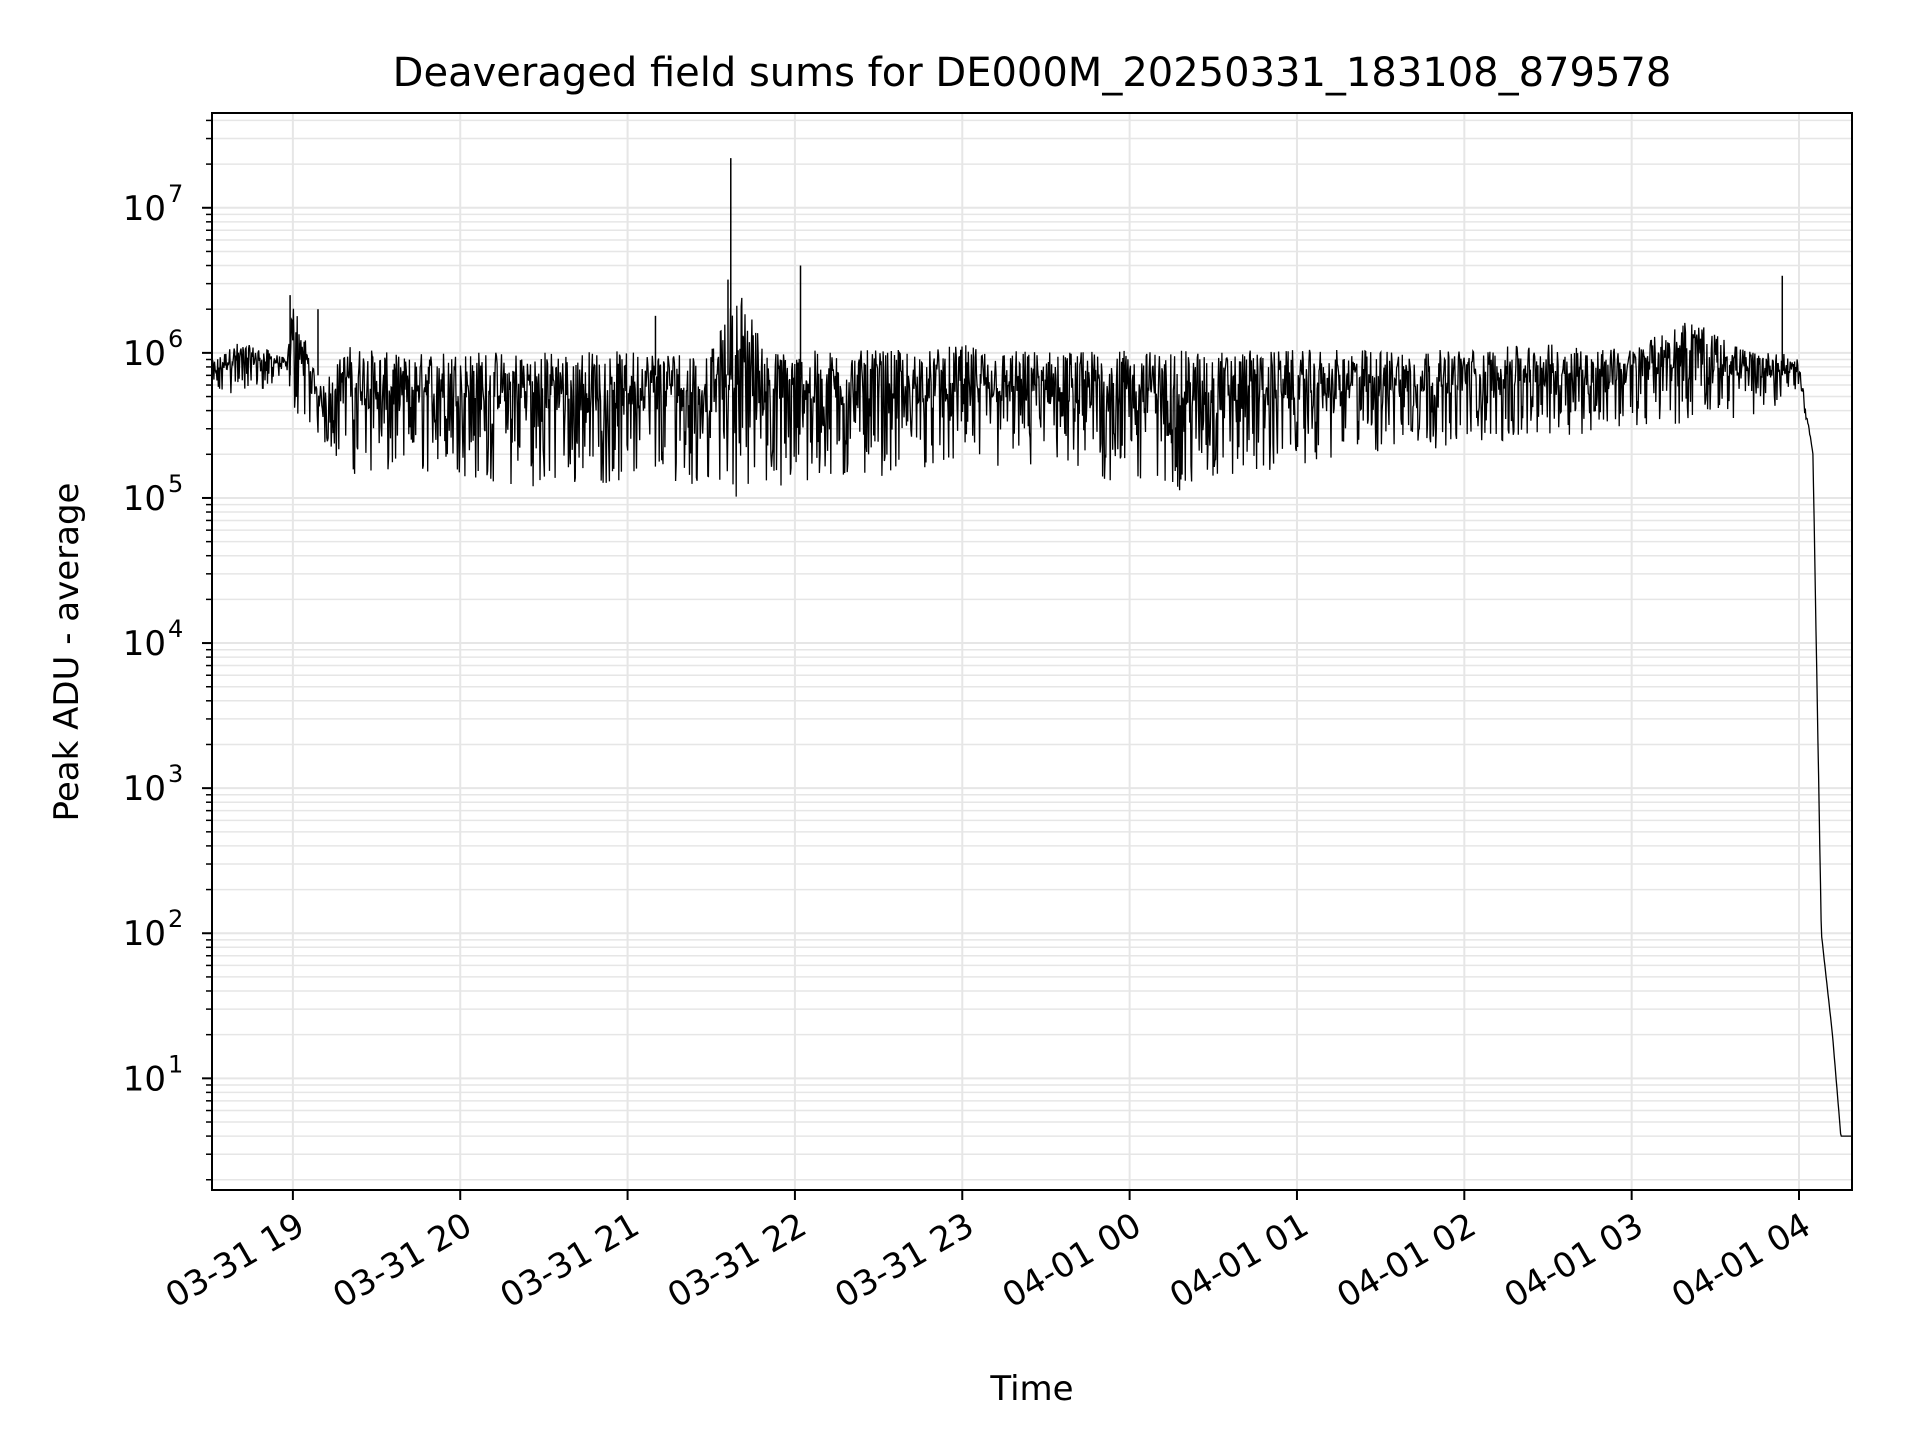  I want to click on y-tick-exponent: 1, so click(175, 1064).